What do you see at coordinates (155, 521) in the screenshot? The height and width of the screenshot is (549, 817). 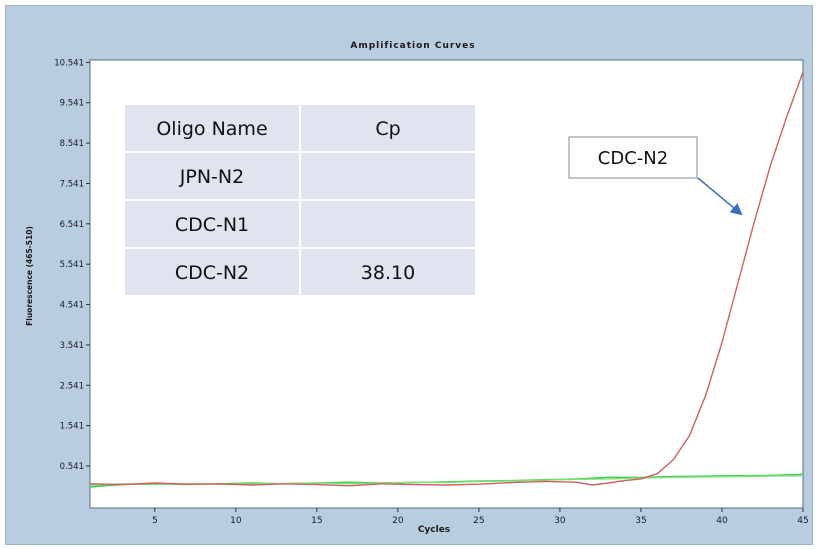 I see `x-tick-label: 5` at bounding box center [155, 521].